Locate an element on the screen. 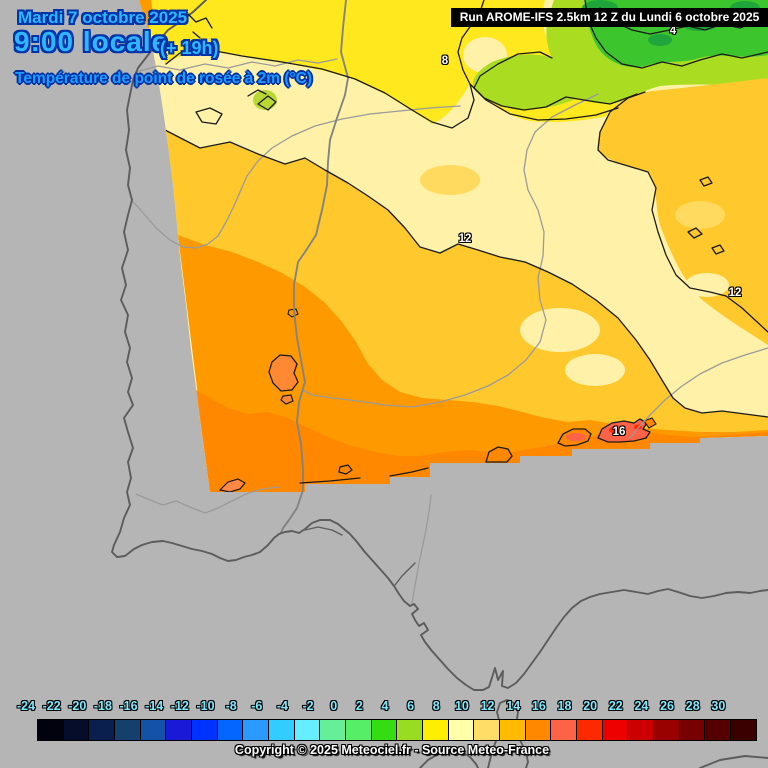 This screenshot has height=768, width=768. scale-tick-label: -12 is located at coordinates (179, 706).